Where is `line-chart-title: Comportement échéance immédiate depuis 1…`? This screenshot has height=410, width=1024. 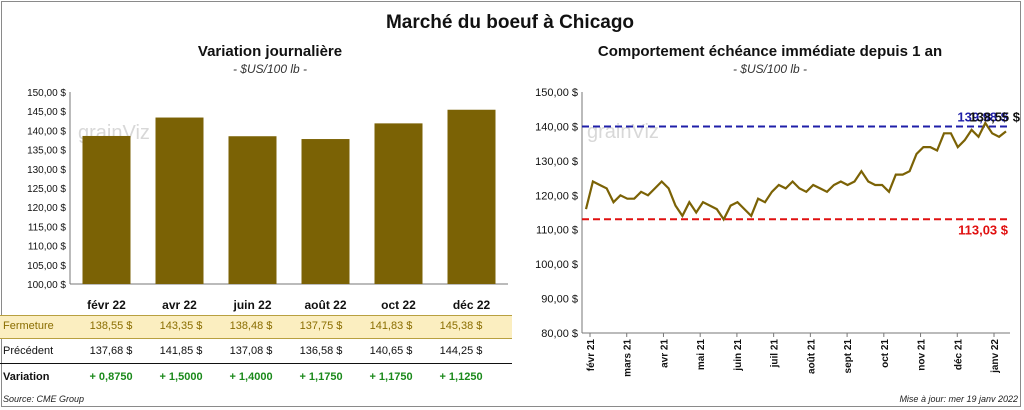 line-chart-title: Comportement échéance immédiate depuis 1… is located at coordinates (770, 51).